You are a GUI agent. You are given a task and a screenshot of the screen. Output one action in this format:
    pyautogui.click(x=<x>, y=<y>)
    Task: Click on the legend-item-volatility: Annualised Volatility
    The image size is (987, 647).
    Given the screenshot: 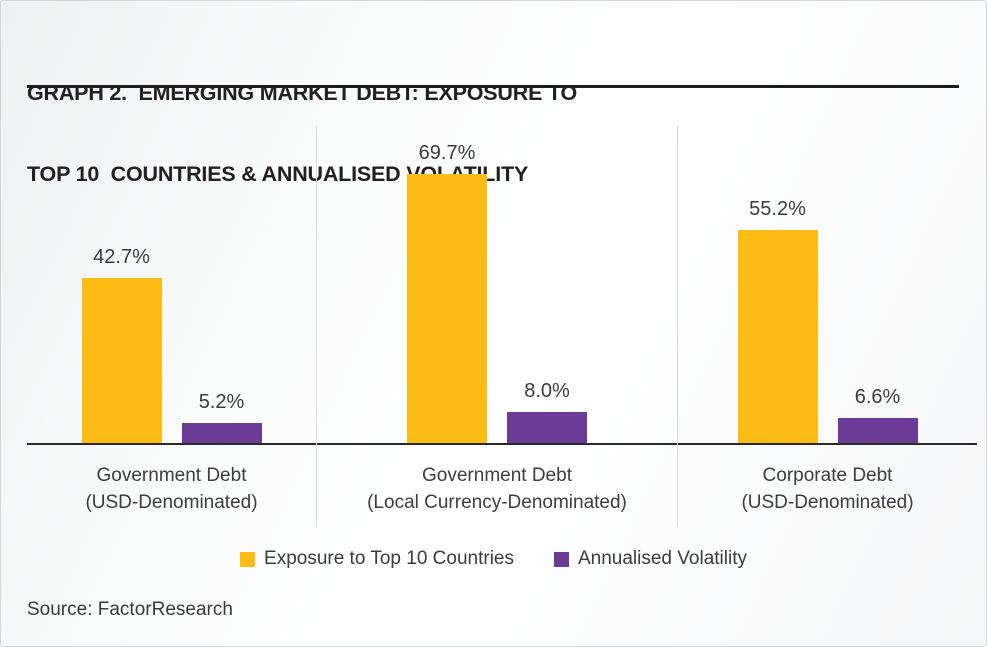 What is the action you would take?
    pyautogui.click(x=650, y=559)
    